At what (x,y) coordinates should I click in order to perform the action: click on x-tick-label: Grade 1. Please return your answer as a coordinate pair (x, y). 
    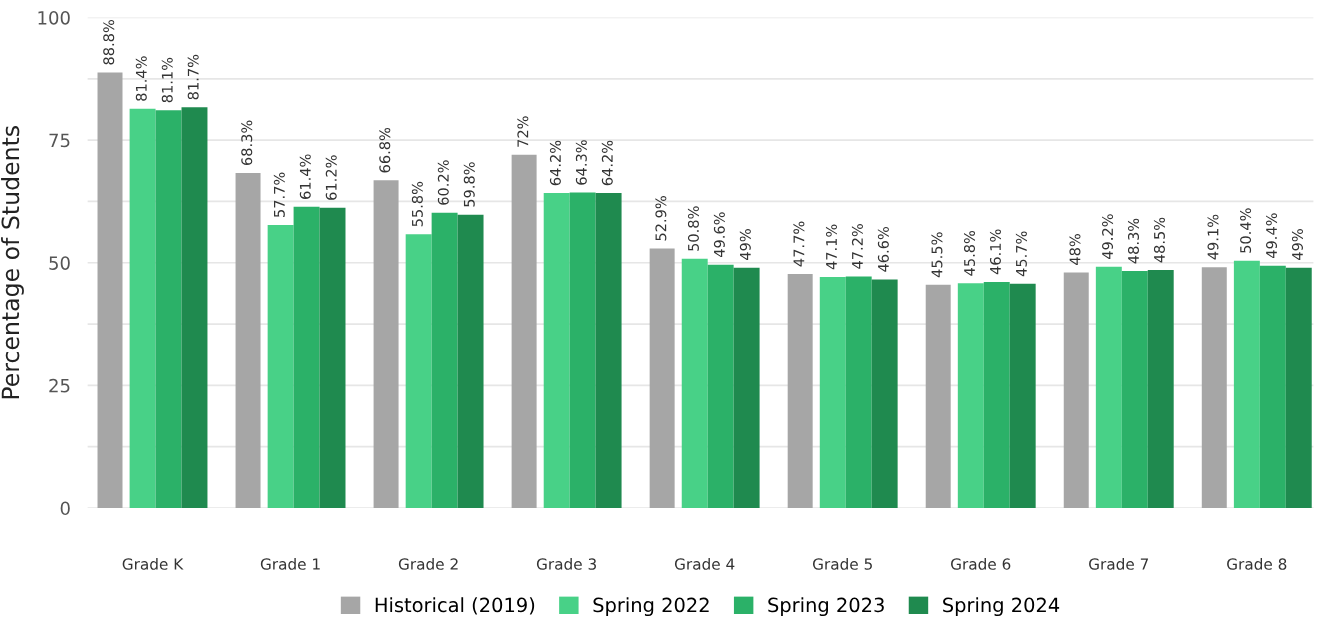
    Looking at the image, I should click on (290, 564).